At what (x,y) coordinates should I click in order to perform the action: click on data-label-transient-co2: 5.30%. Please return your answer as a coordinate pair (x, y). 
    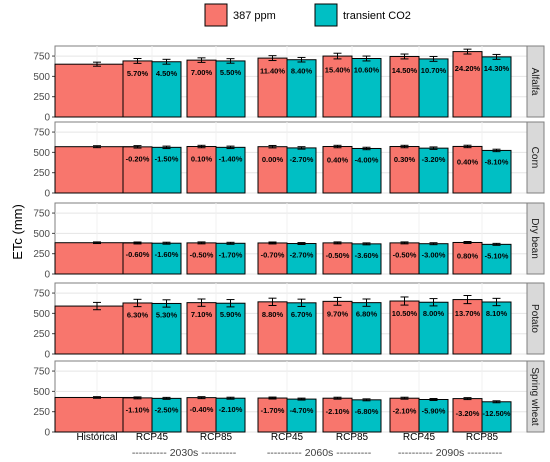
    Looking at the image, I should click on (167, 314).